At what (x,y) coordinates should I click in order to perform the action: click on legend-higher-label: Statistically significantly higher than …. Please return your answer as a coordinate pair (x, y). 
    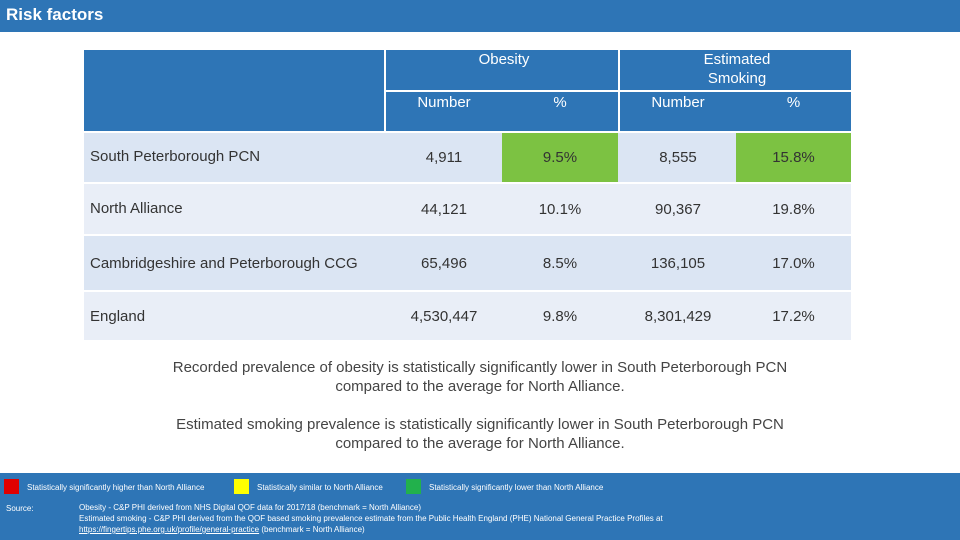
    Looking at the image, I should click on (116, 487).